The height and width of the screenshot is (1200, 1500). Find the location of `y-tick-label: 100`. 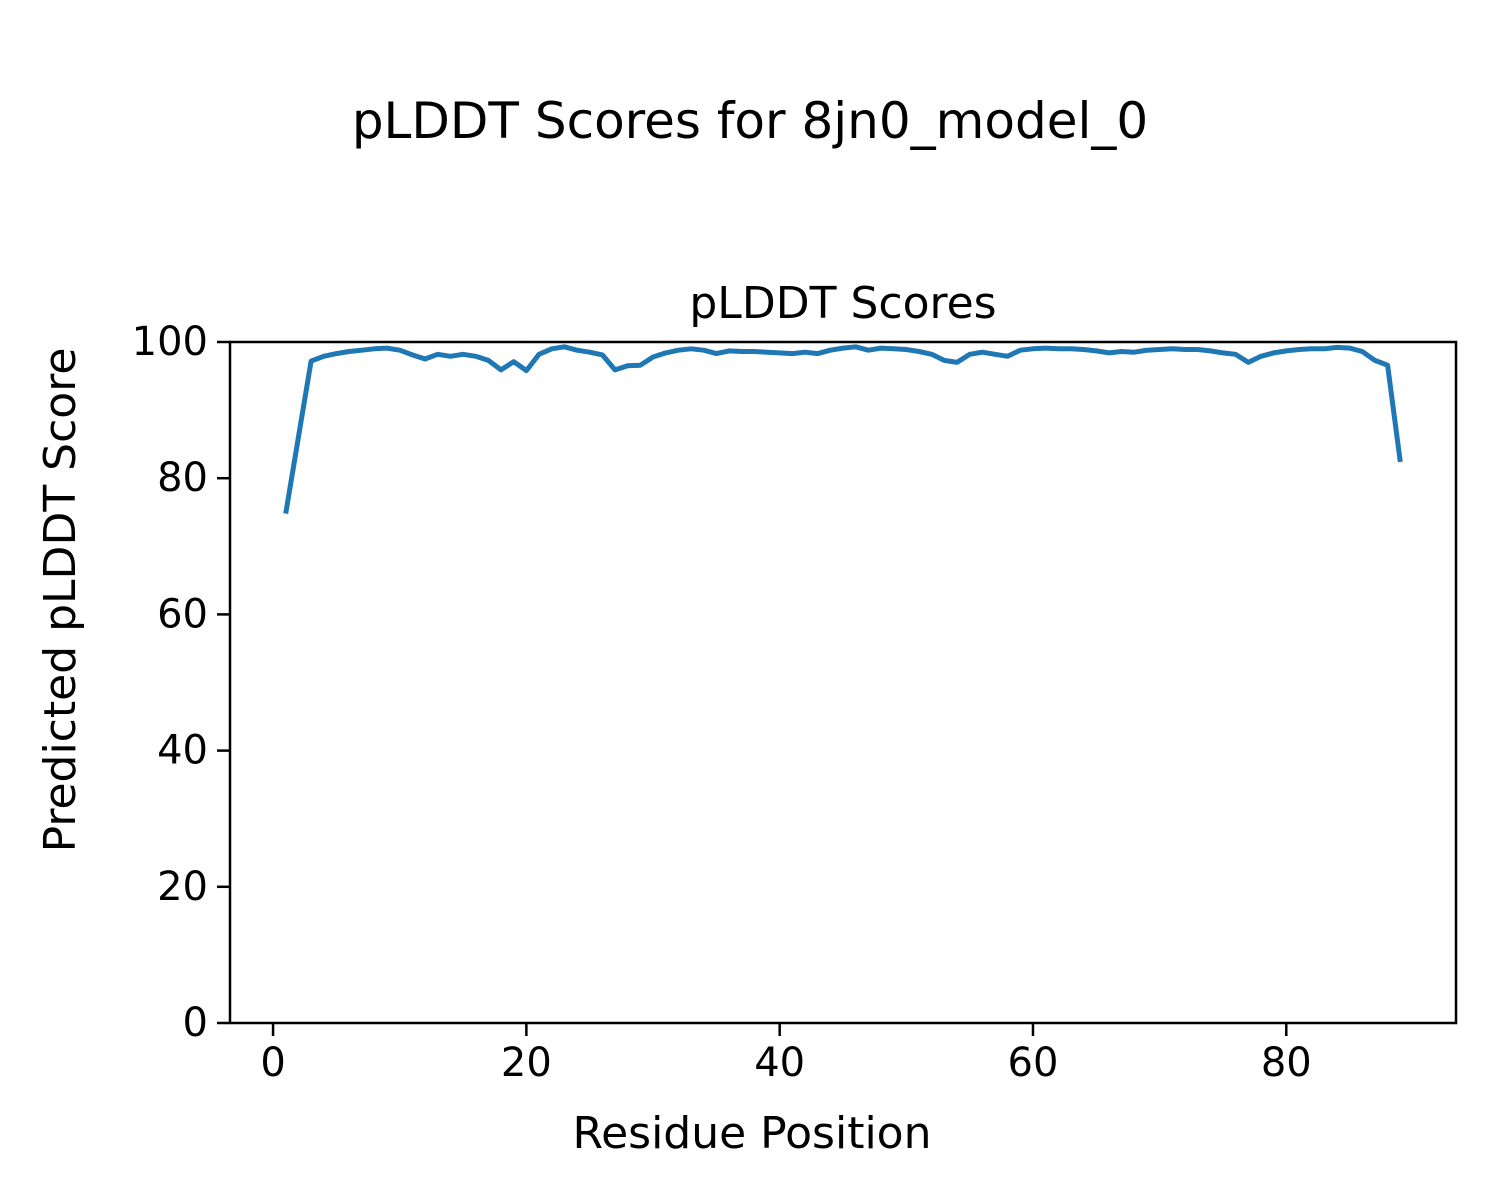

y-tick-label: 100 is located at coordinates (170, 342).